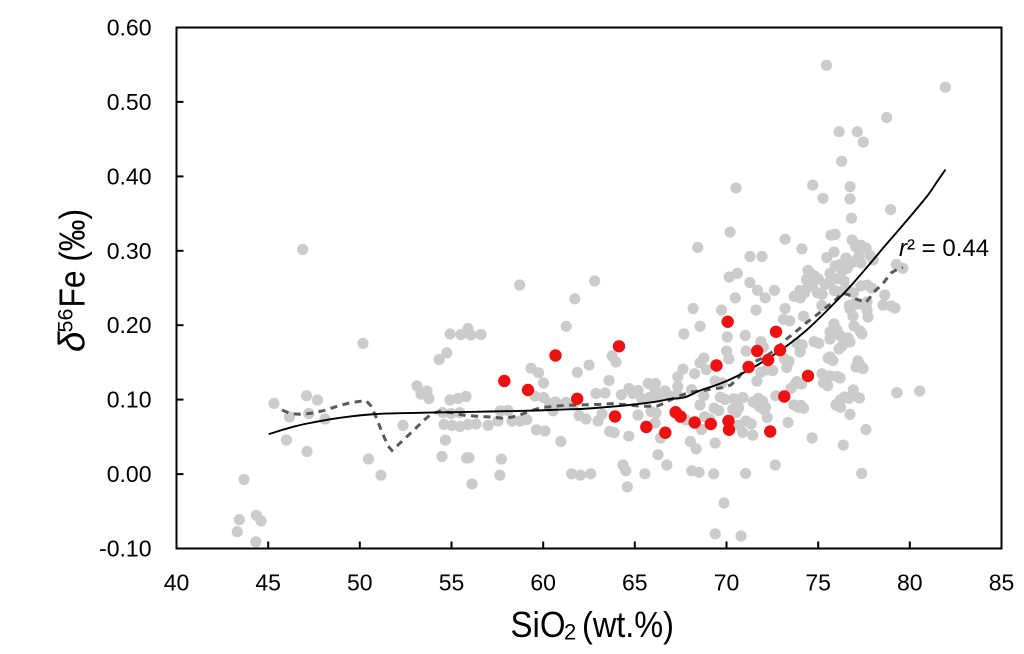 The height and width of the screenshot is (654, 1024). Describe the element at coordinates (125, 549) in the screenshot. I see `svg-text: -0.10` at that location.